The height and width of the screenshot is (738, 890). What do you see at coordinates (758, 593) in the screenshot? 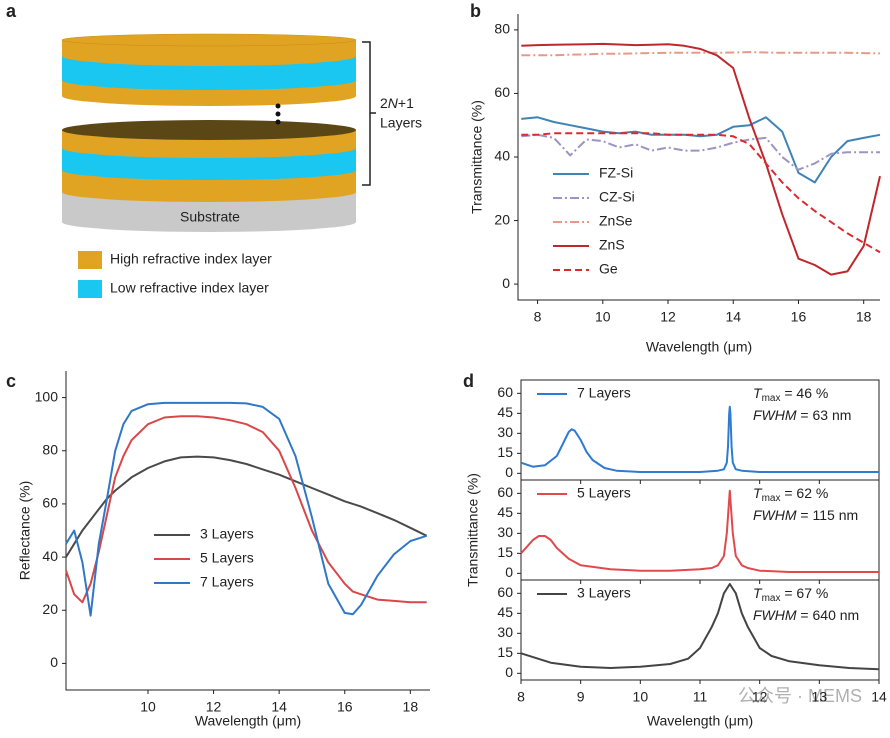
I see `text: T` at bounding box center [758, 593].